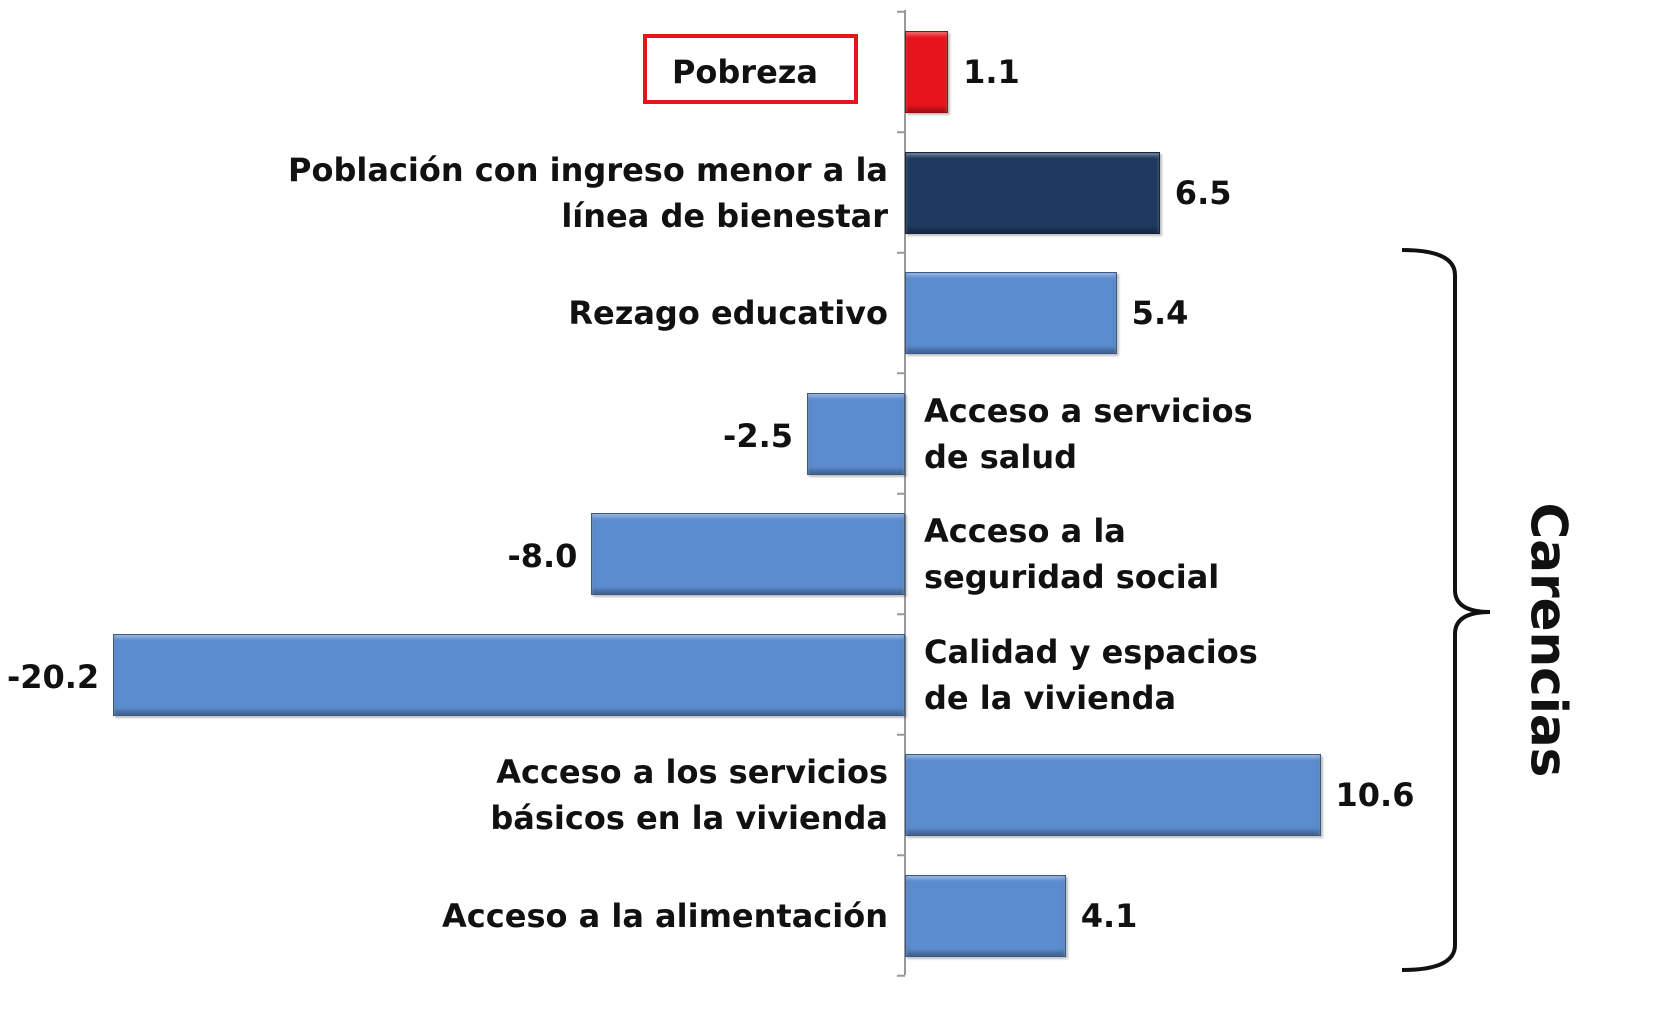  What do you see at coordinates (728, 313) in the screenshot?
I see `category-label: Rezago educativo` at bounding box center [728, 313].